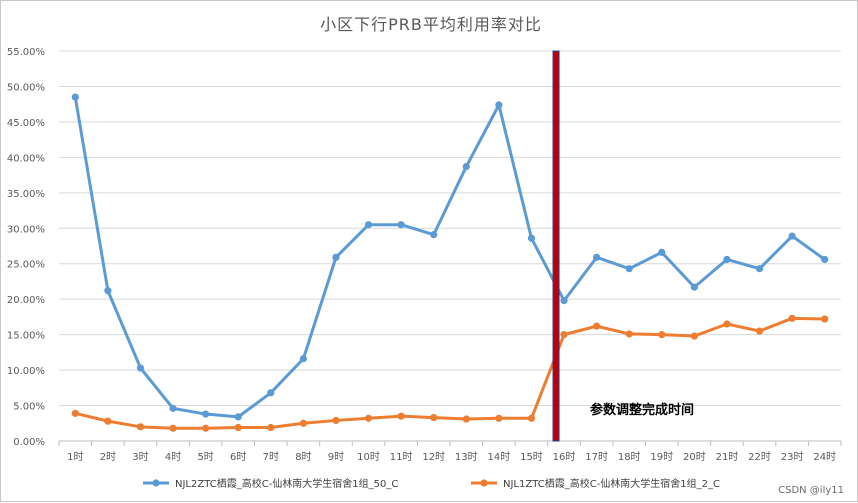 The height and width of the screenshot is (503, 858). I want to click on y-tick-label: 40.00%, so click(26, 158).